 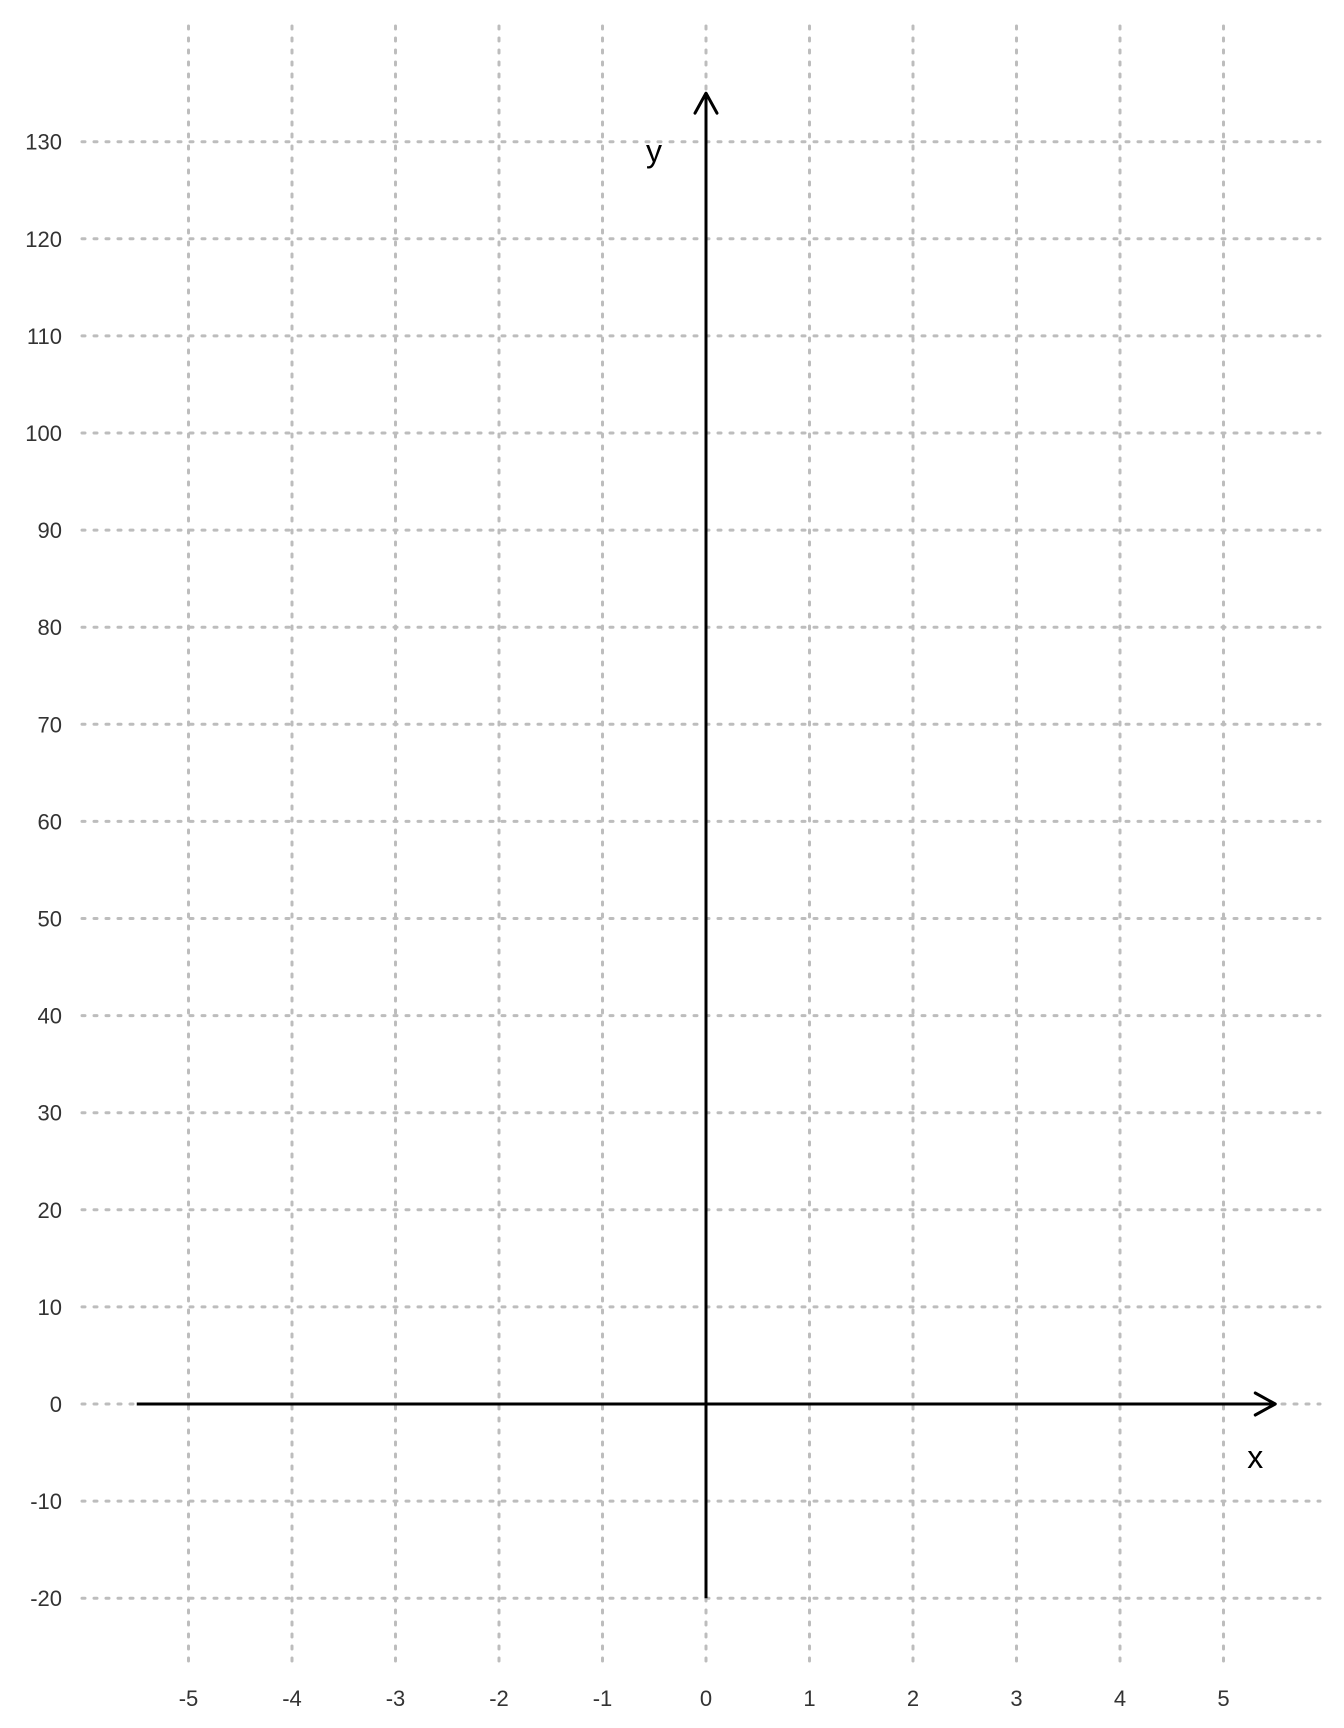 What do you see at coordinates (43, 870) in the screenshot?
I see `y-tick-labels: -20 -10 0 10 20 30 40 50 60 70 80 90 100 110 120 130` at bounding box center [43, 870].